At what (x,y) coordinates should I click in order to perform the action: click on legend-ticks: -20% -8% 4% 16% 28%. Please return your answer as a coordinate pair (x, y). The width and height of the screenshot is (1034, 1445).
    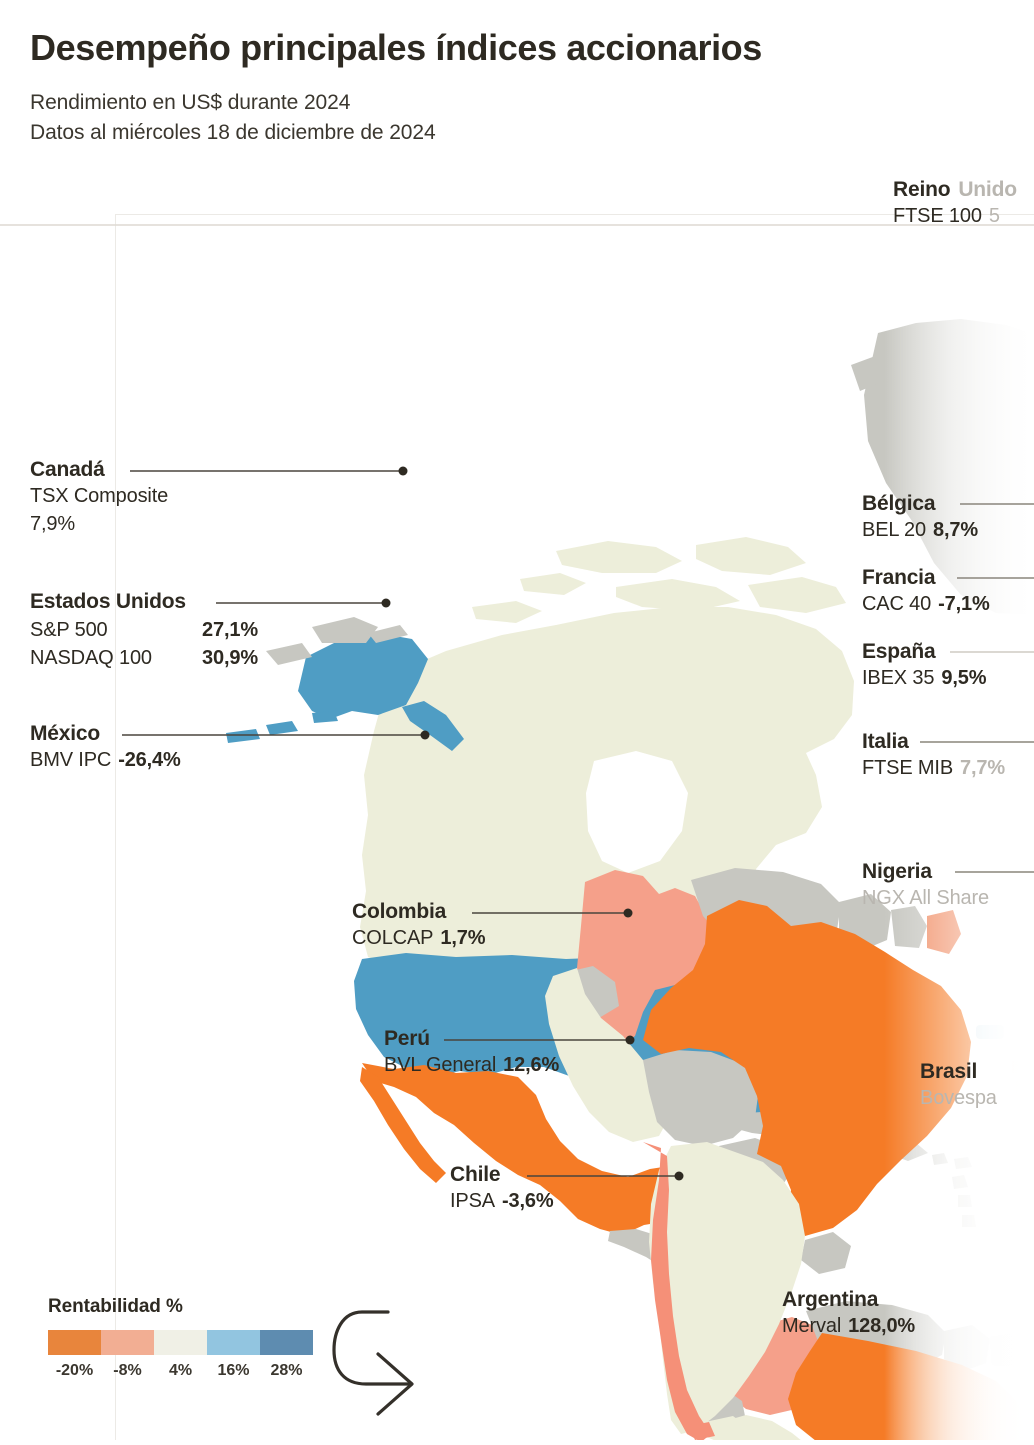
    Looking at the image, I should click on (180, 1371).